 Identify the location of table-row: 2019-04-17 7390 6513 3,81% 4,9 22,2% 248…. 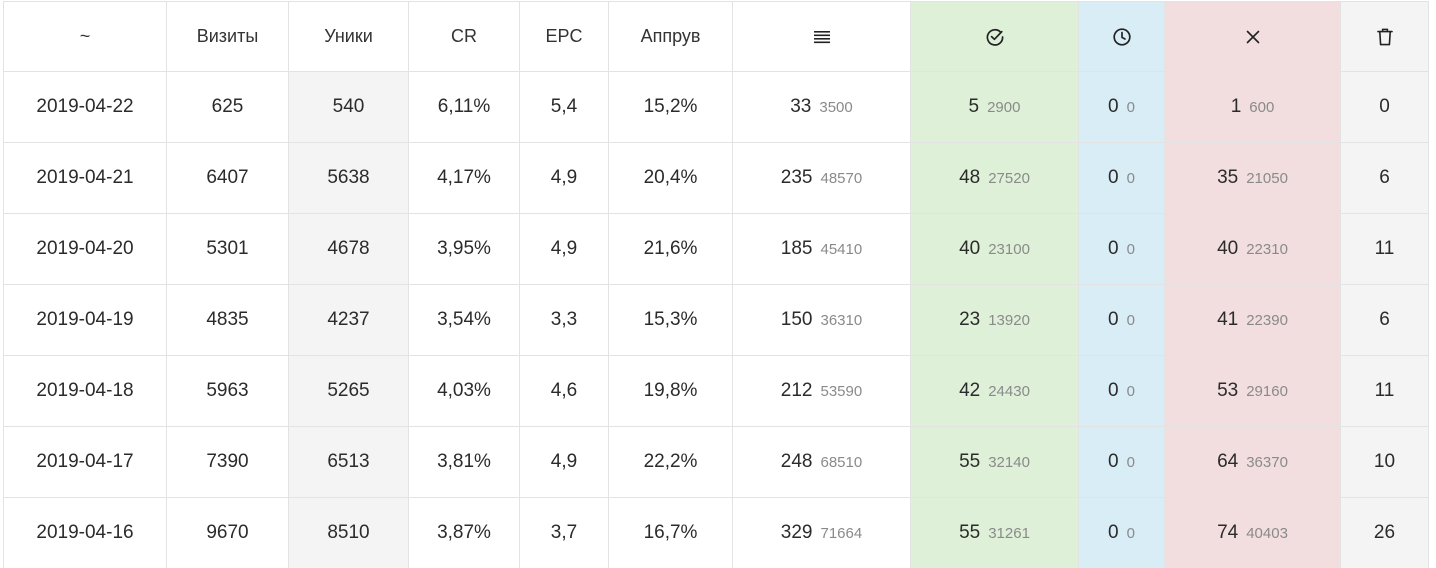
(716, 462).